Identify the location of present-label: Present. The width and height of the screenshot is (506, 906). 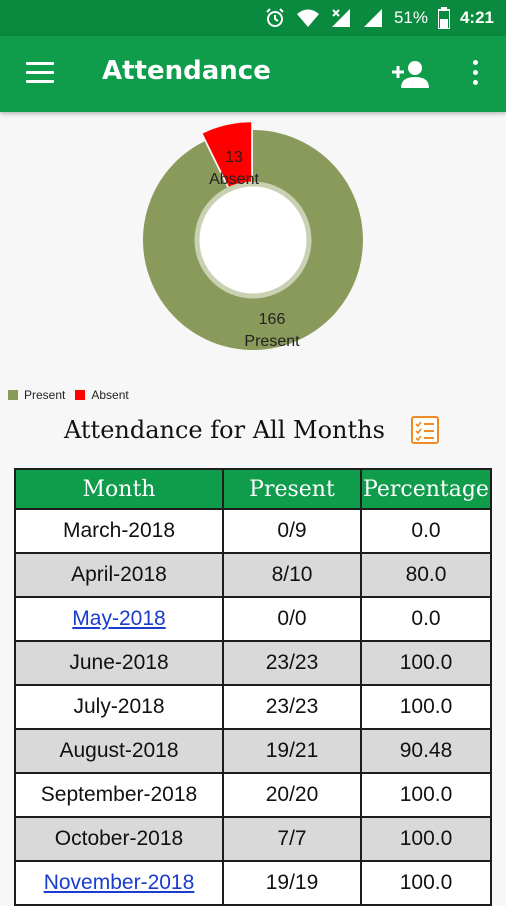
(272, 341).